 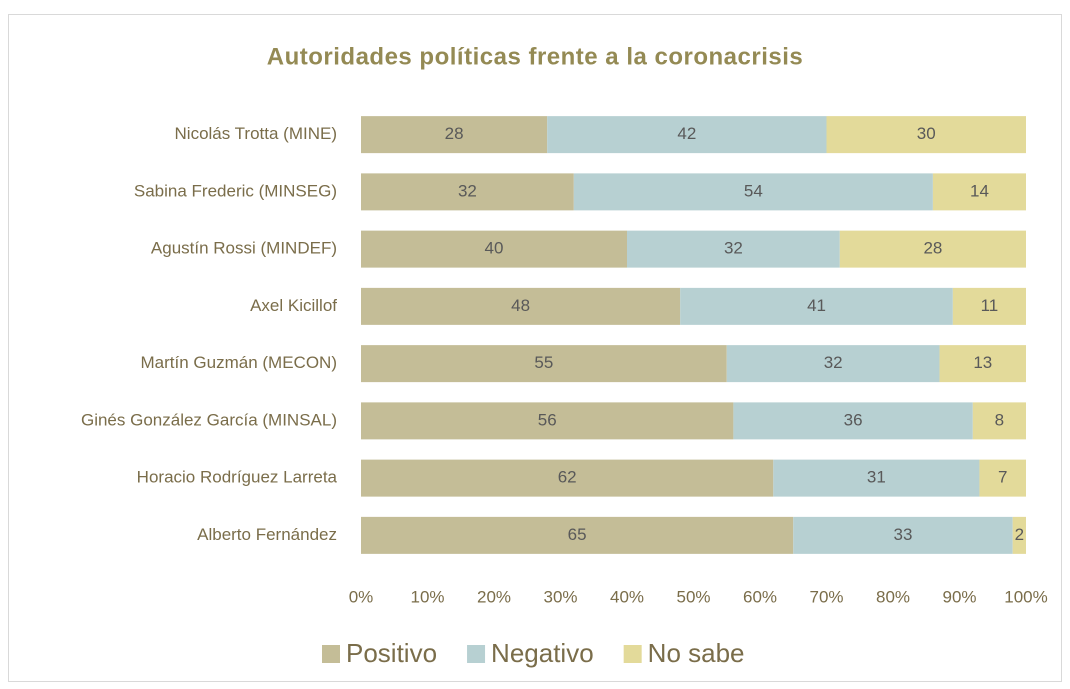 I want to click on data-label: 56, so click(x=547, y=419).